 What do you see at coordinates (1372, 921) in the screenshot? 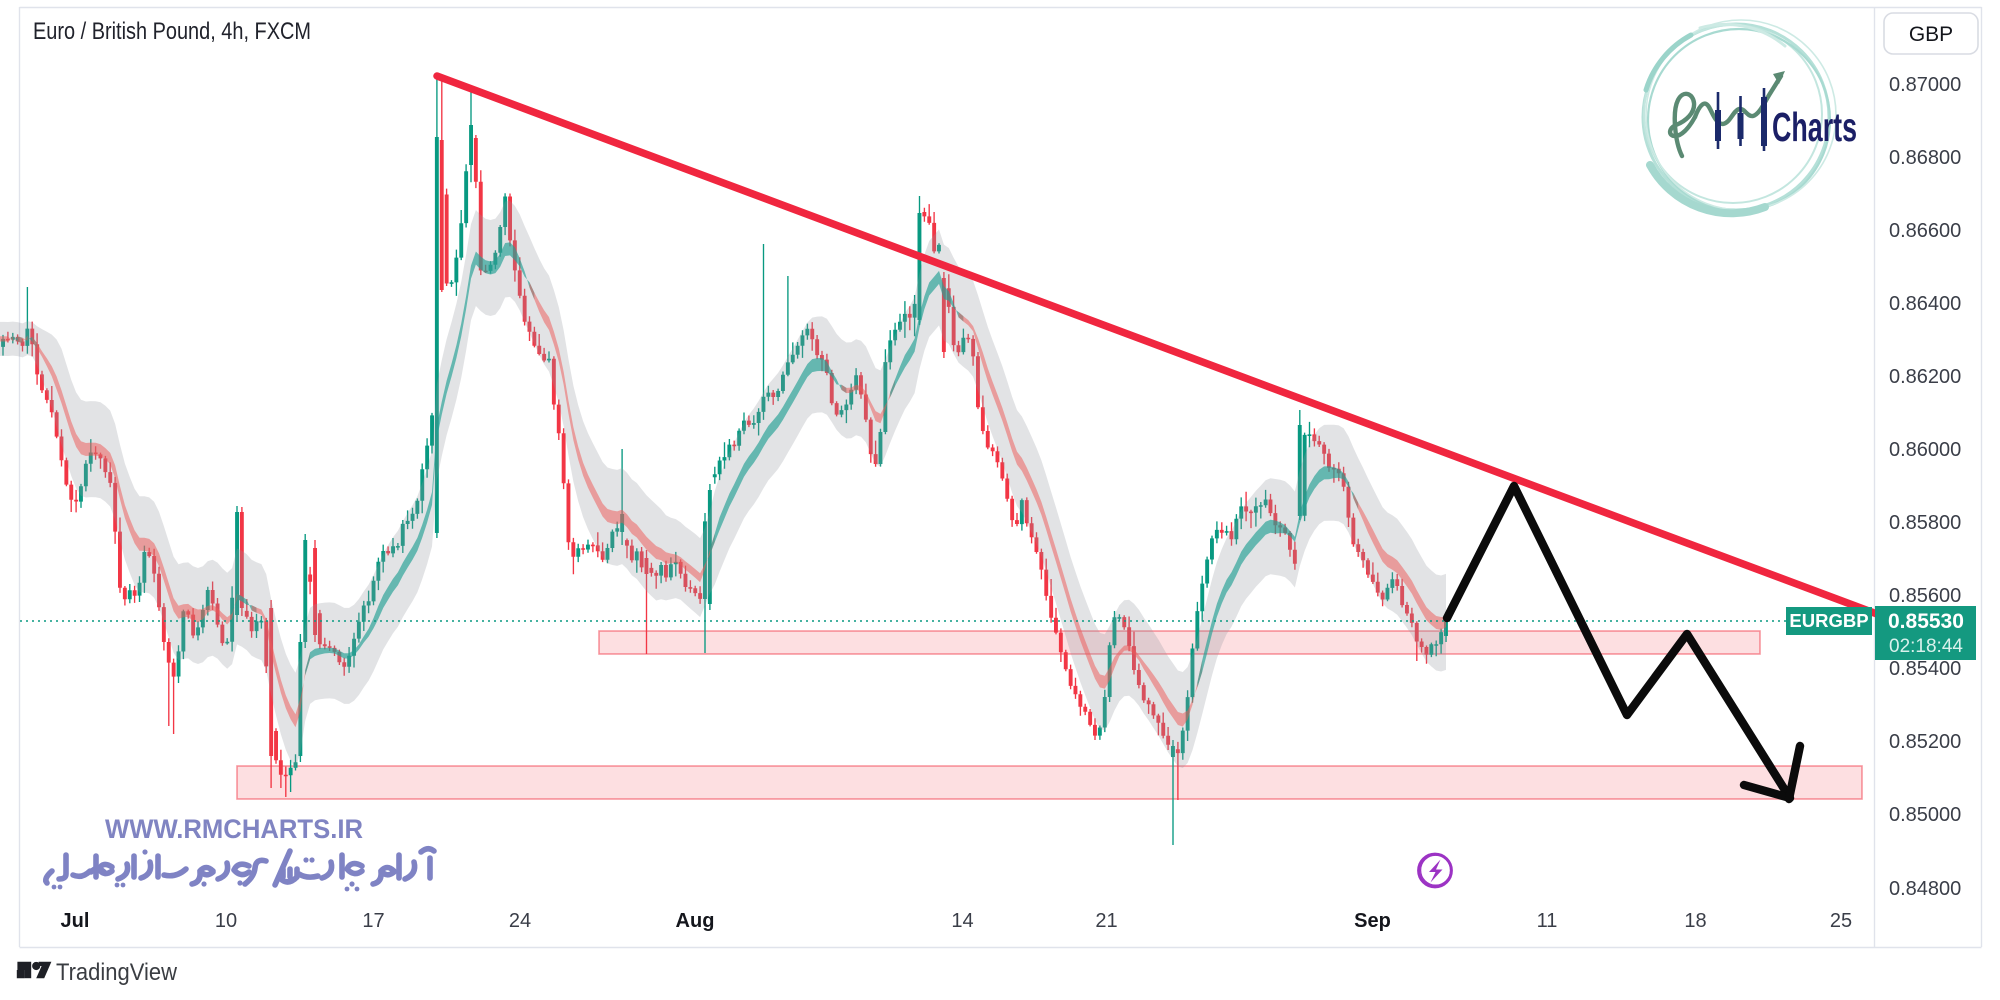
I see `svg-text: Sep` at bounding box center [1372, 921].